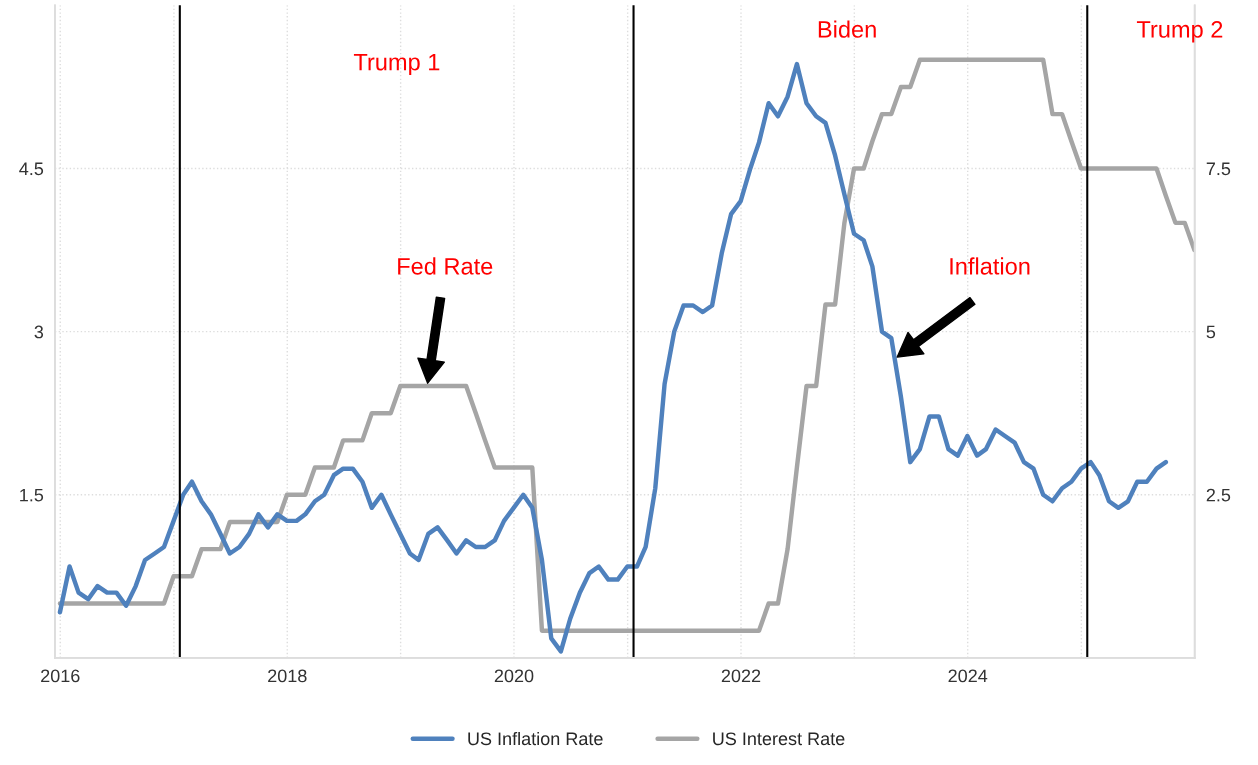 This screenshot has height=765, width=1258. I want to click on y2-tick-label: 7.5, so click(1218, 169).